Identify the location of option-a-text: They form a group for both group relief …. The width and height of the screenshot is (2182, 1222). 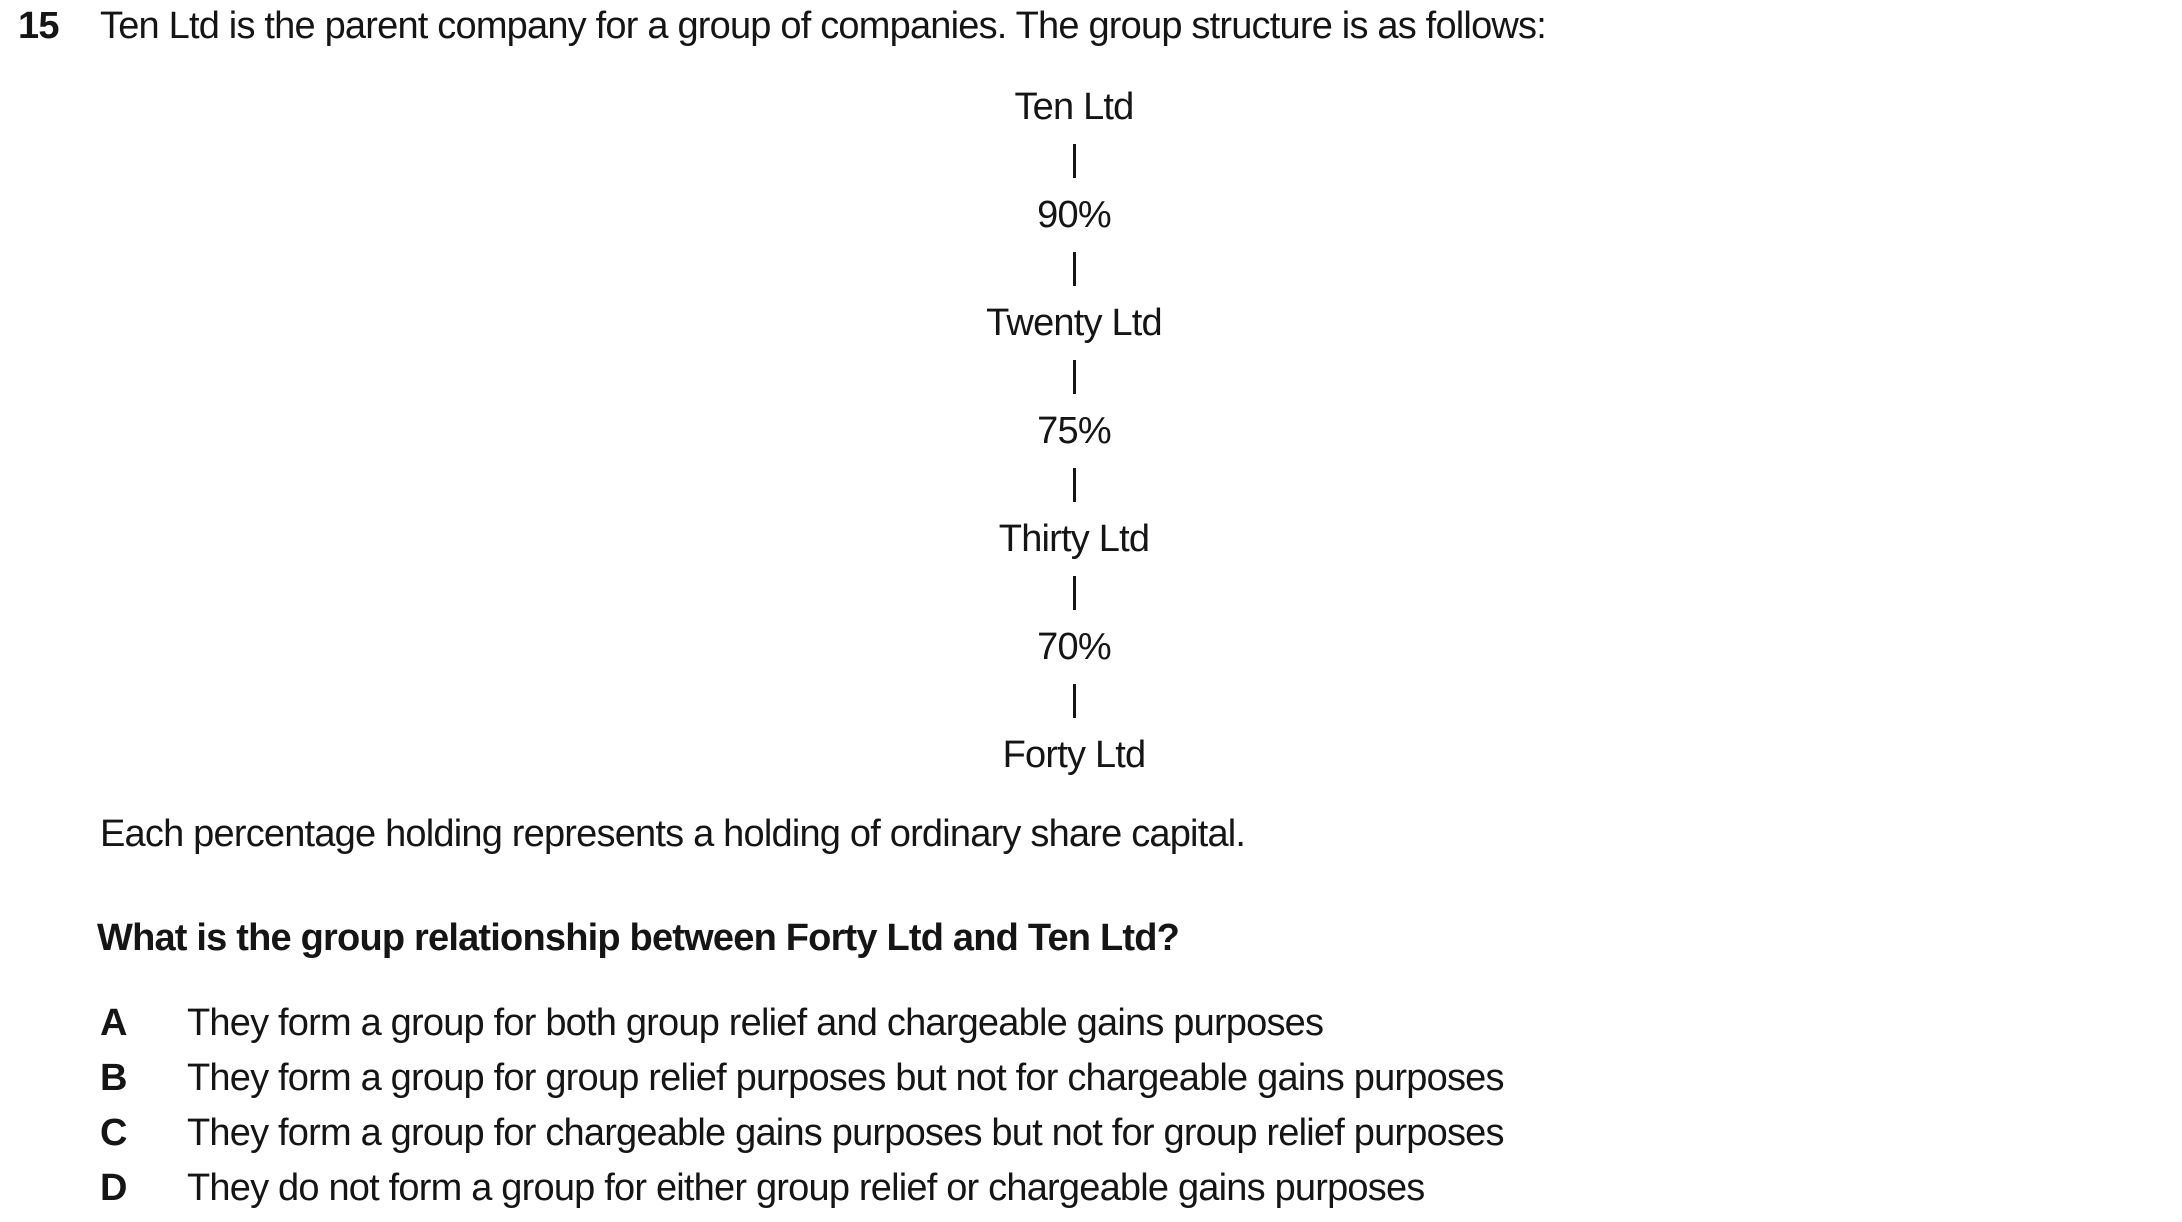
(755, 1023).